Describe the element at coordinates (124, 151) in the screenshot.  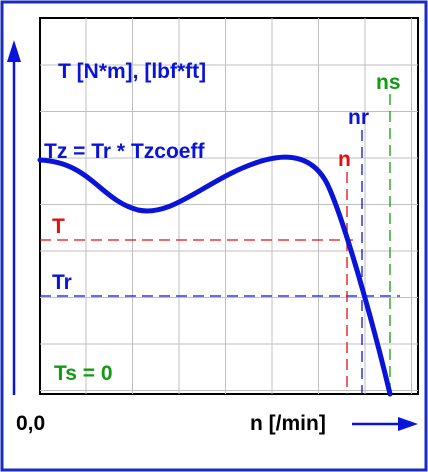
I see `formula-label: Tz = Tr * Tzcoeff` at that location.